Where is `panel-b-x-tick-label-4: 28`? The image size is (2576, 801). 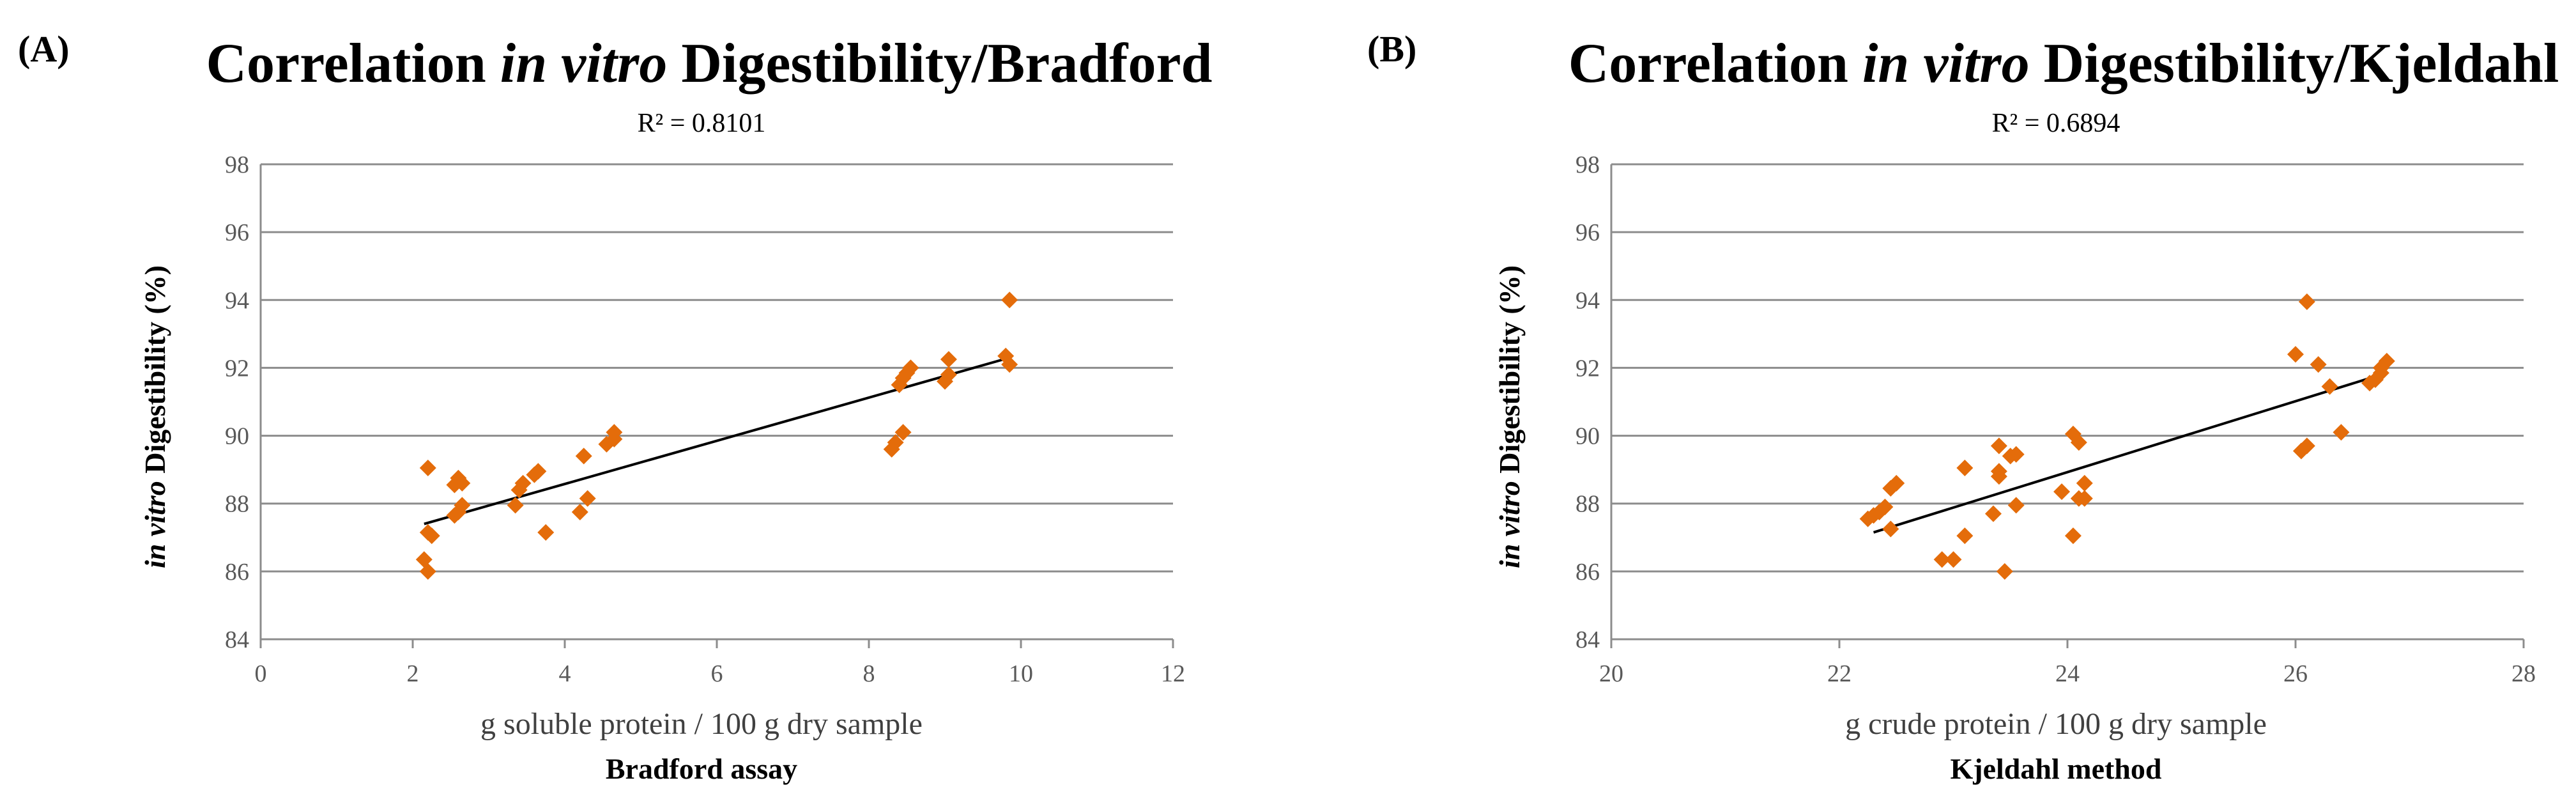 panel-b-x-tick-label-4: 28 is located at coordinates (2523, 674).